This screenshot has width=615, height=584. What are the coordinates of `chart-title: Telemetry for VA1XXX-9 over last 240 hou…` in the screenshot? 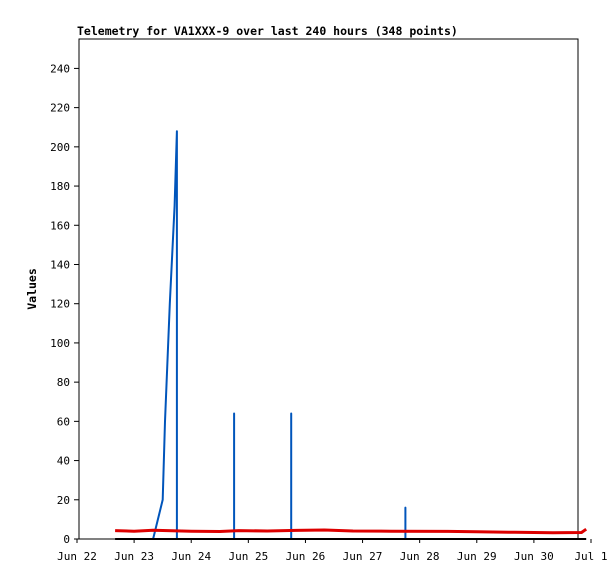 It's located at (267, 31).